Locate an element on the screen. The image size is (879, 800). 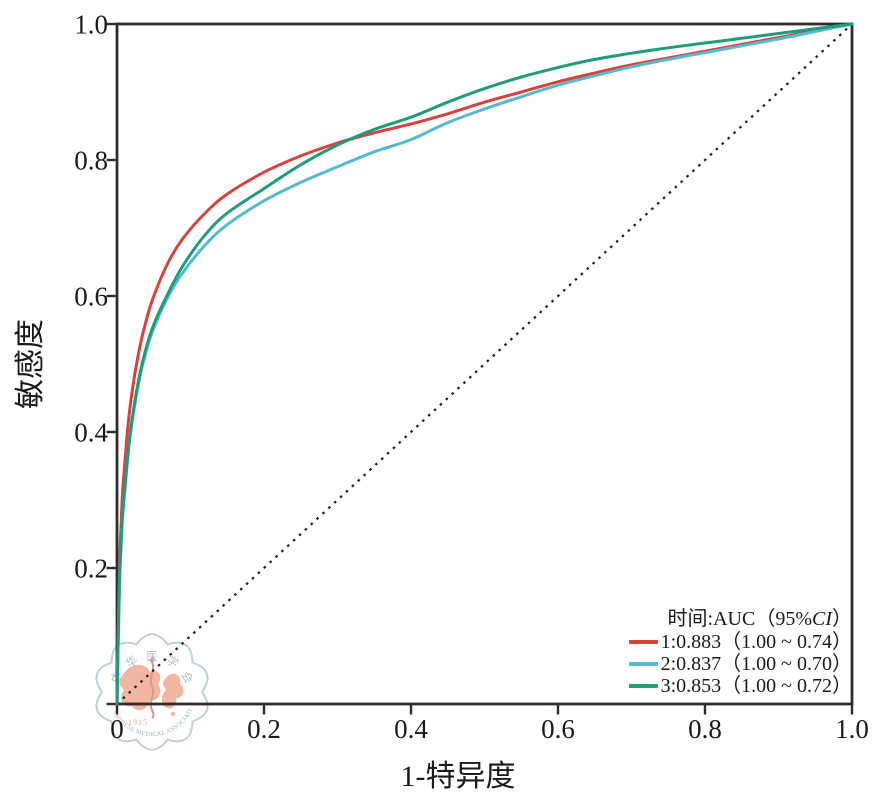
seal-staff-head is located at coordinates (152, 660).